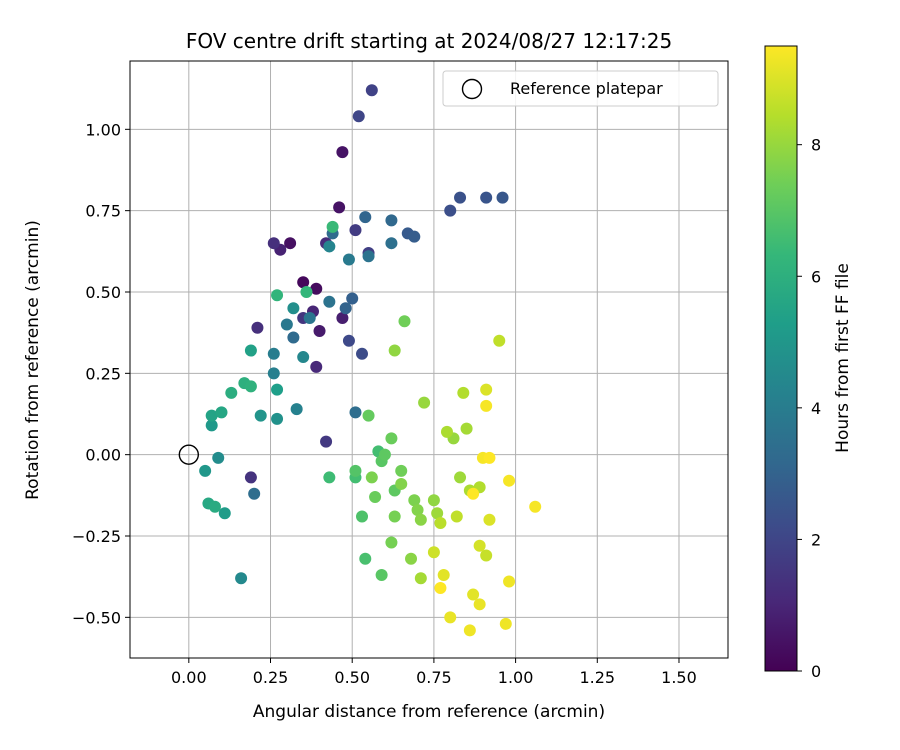  I want to click on colorbar-label: Hours from first FF file, so click(843, 358).